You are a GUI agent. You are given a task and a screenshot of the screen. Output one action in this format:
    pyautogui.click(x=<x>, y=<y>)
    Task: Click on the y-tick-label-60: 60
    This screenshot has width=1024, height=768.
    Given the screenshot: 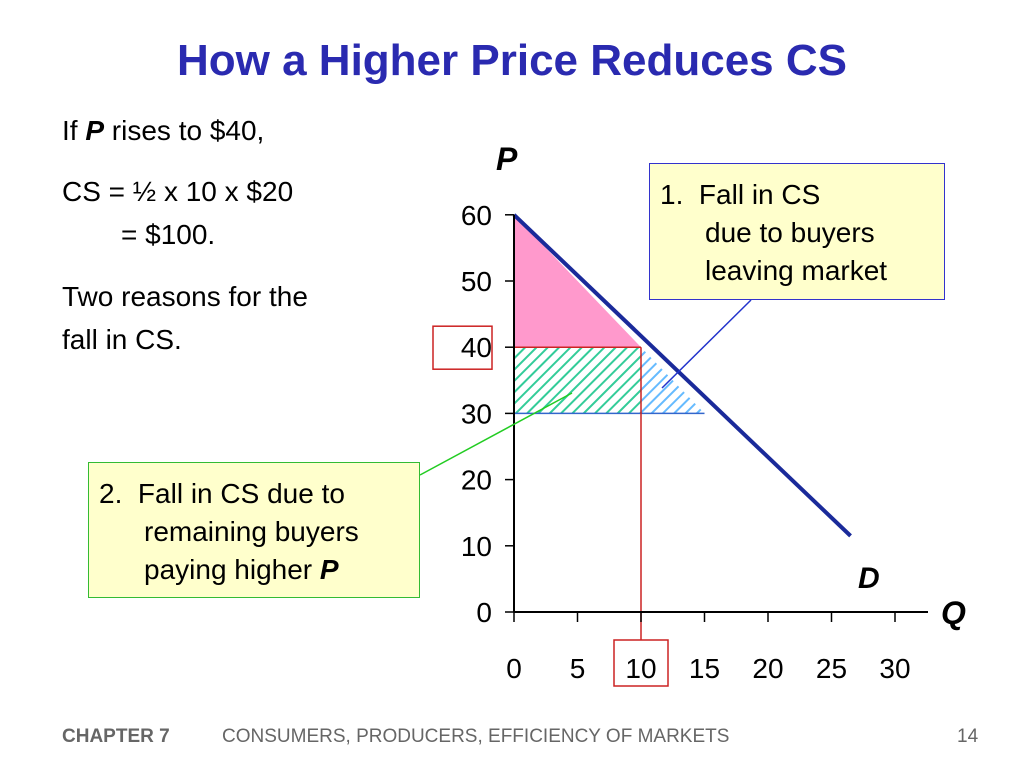 What is the action you would take?
    pyautogui.click(x=476, y=215)
    